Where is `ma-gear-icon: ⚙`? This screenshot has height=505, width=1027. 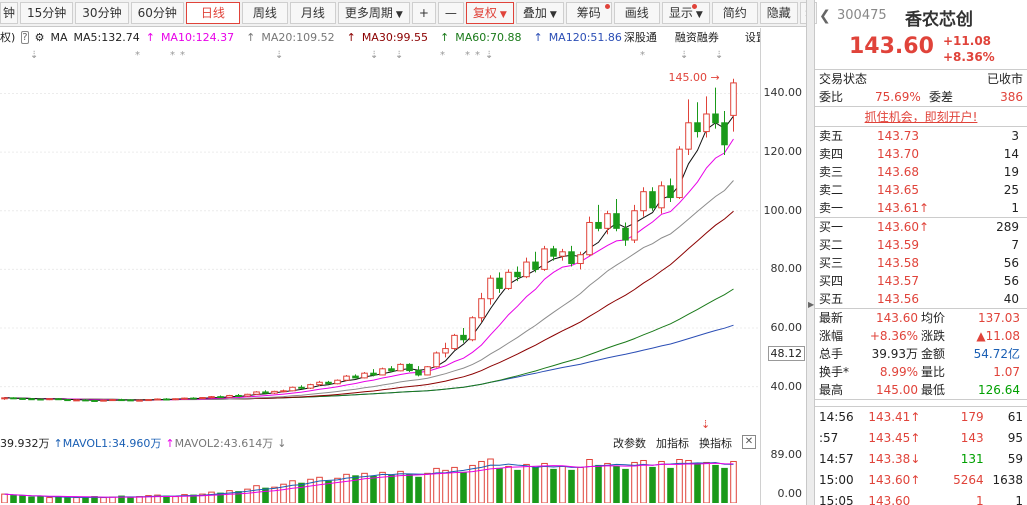
ma-gear-icon: ⚙ is located at coordinates (39, 37).